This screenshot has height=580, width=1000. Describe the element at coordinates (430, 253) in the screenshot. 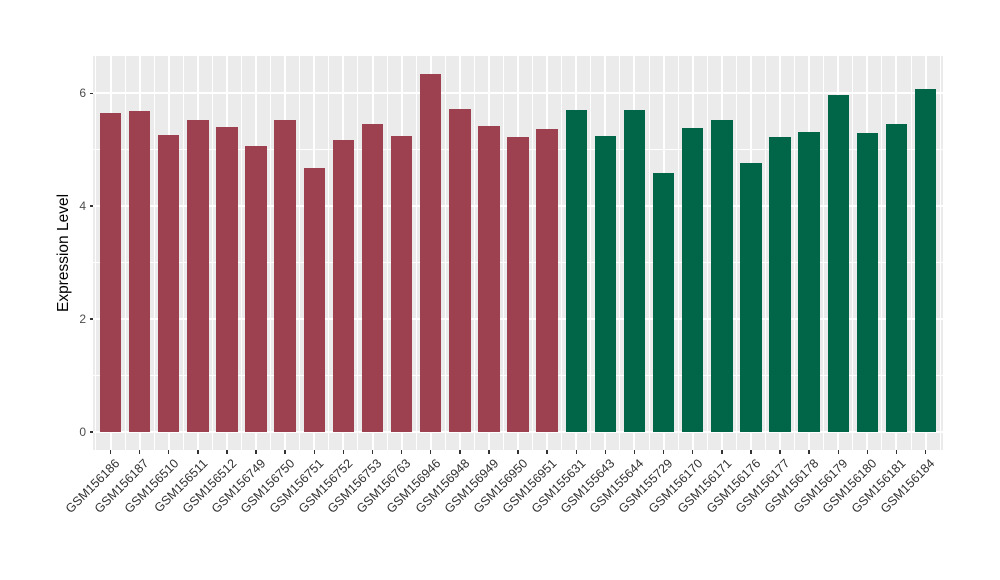

I see `bar-GSM156946` at that location.